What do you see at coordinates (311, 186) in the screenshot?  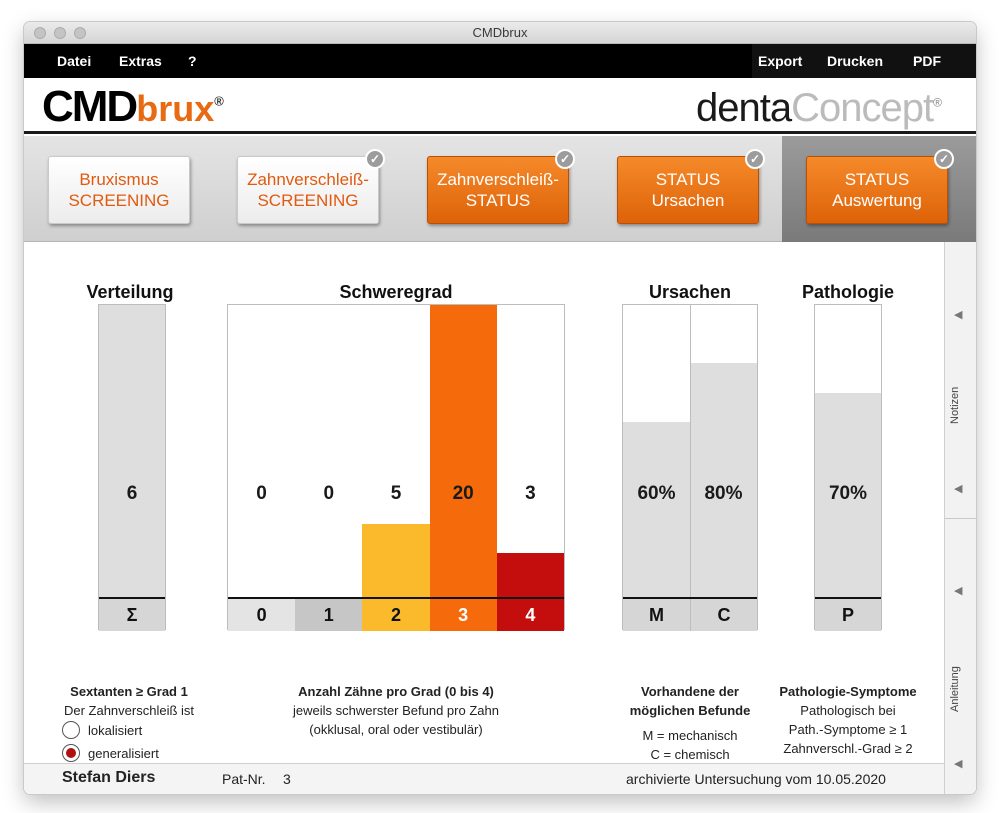 I see `tab-zahnverschleiss-screening: Zahnverschleiß- SCREENING ✓` at bounding box center [311, 186].